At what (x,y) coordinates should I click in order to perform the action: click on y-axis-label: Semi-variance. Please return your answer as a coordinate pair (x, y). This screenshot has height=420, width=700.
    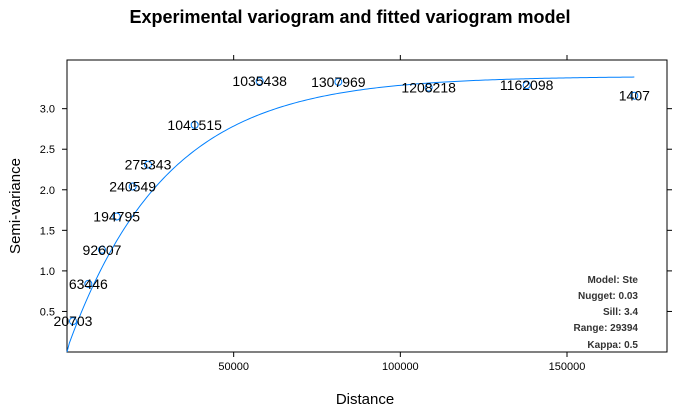
    Looking at the image, I should click on (15, 206).